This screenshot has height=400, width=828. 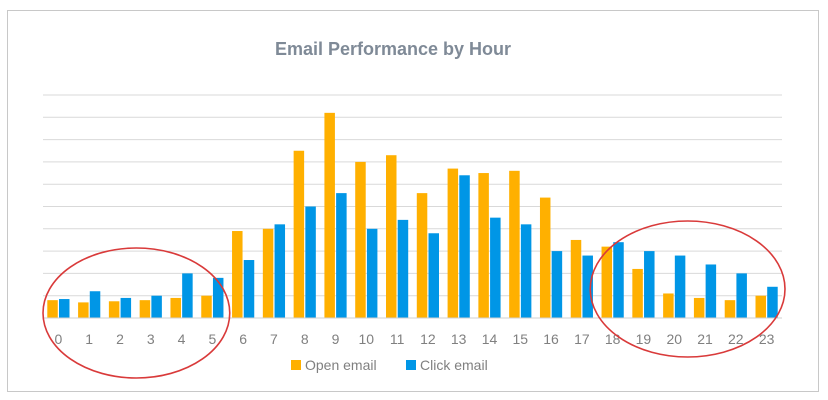 I want to click on x-tick-label: 5, so click(x=212, y=339).